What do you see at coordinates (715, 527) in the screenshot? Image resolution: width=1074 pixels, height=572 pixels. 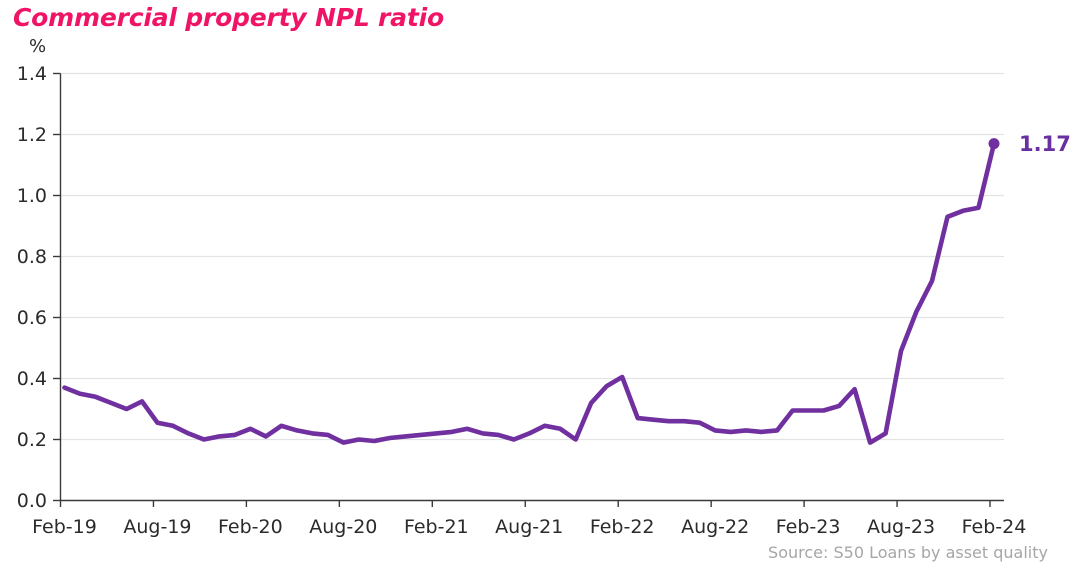 I see `x-axis-tick-label: Aug-22` at bounding box center [715, 527].